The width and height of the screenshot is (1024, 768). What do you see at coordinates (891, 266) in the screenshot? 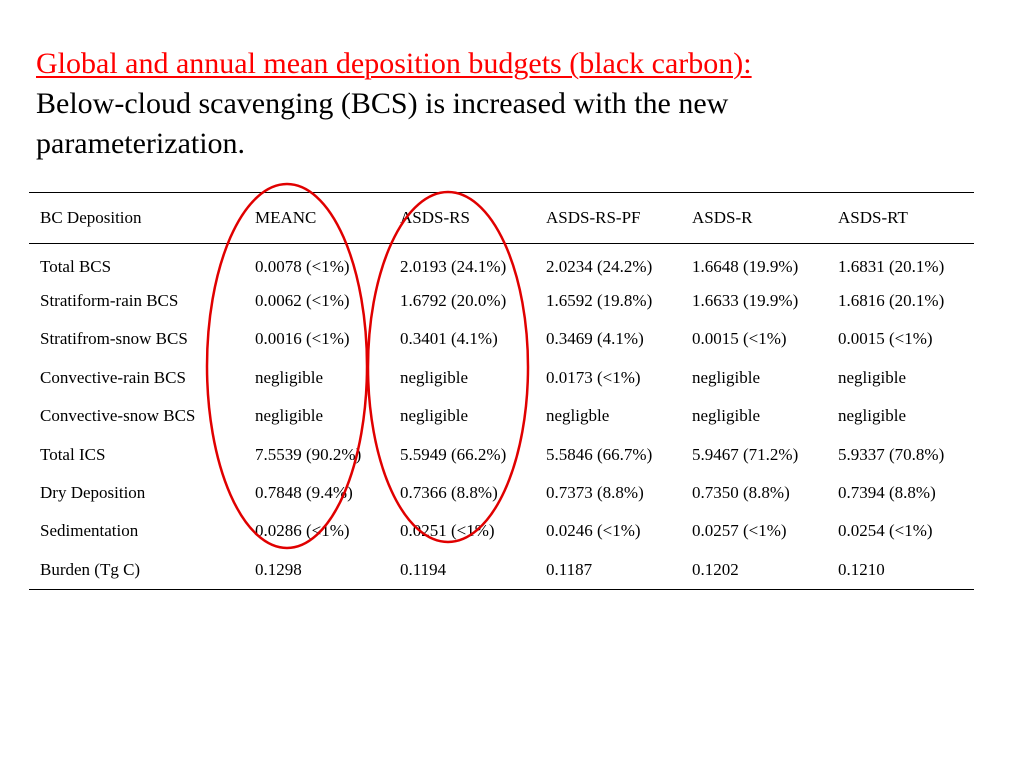
I see `table-cell: 1.6831 (20.1%)` at bounding box center [891, 266].